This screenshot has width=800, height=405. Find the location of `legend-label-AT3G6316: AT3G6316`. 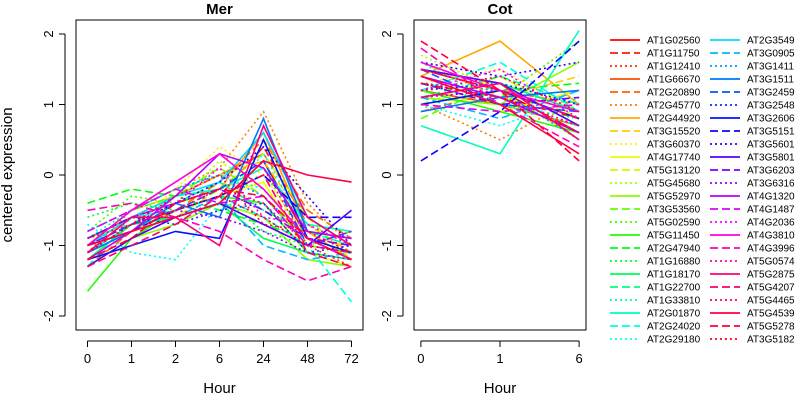

legend-label-AT3G6316: AT3G6316 is located at coordinates (771, 184).